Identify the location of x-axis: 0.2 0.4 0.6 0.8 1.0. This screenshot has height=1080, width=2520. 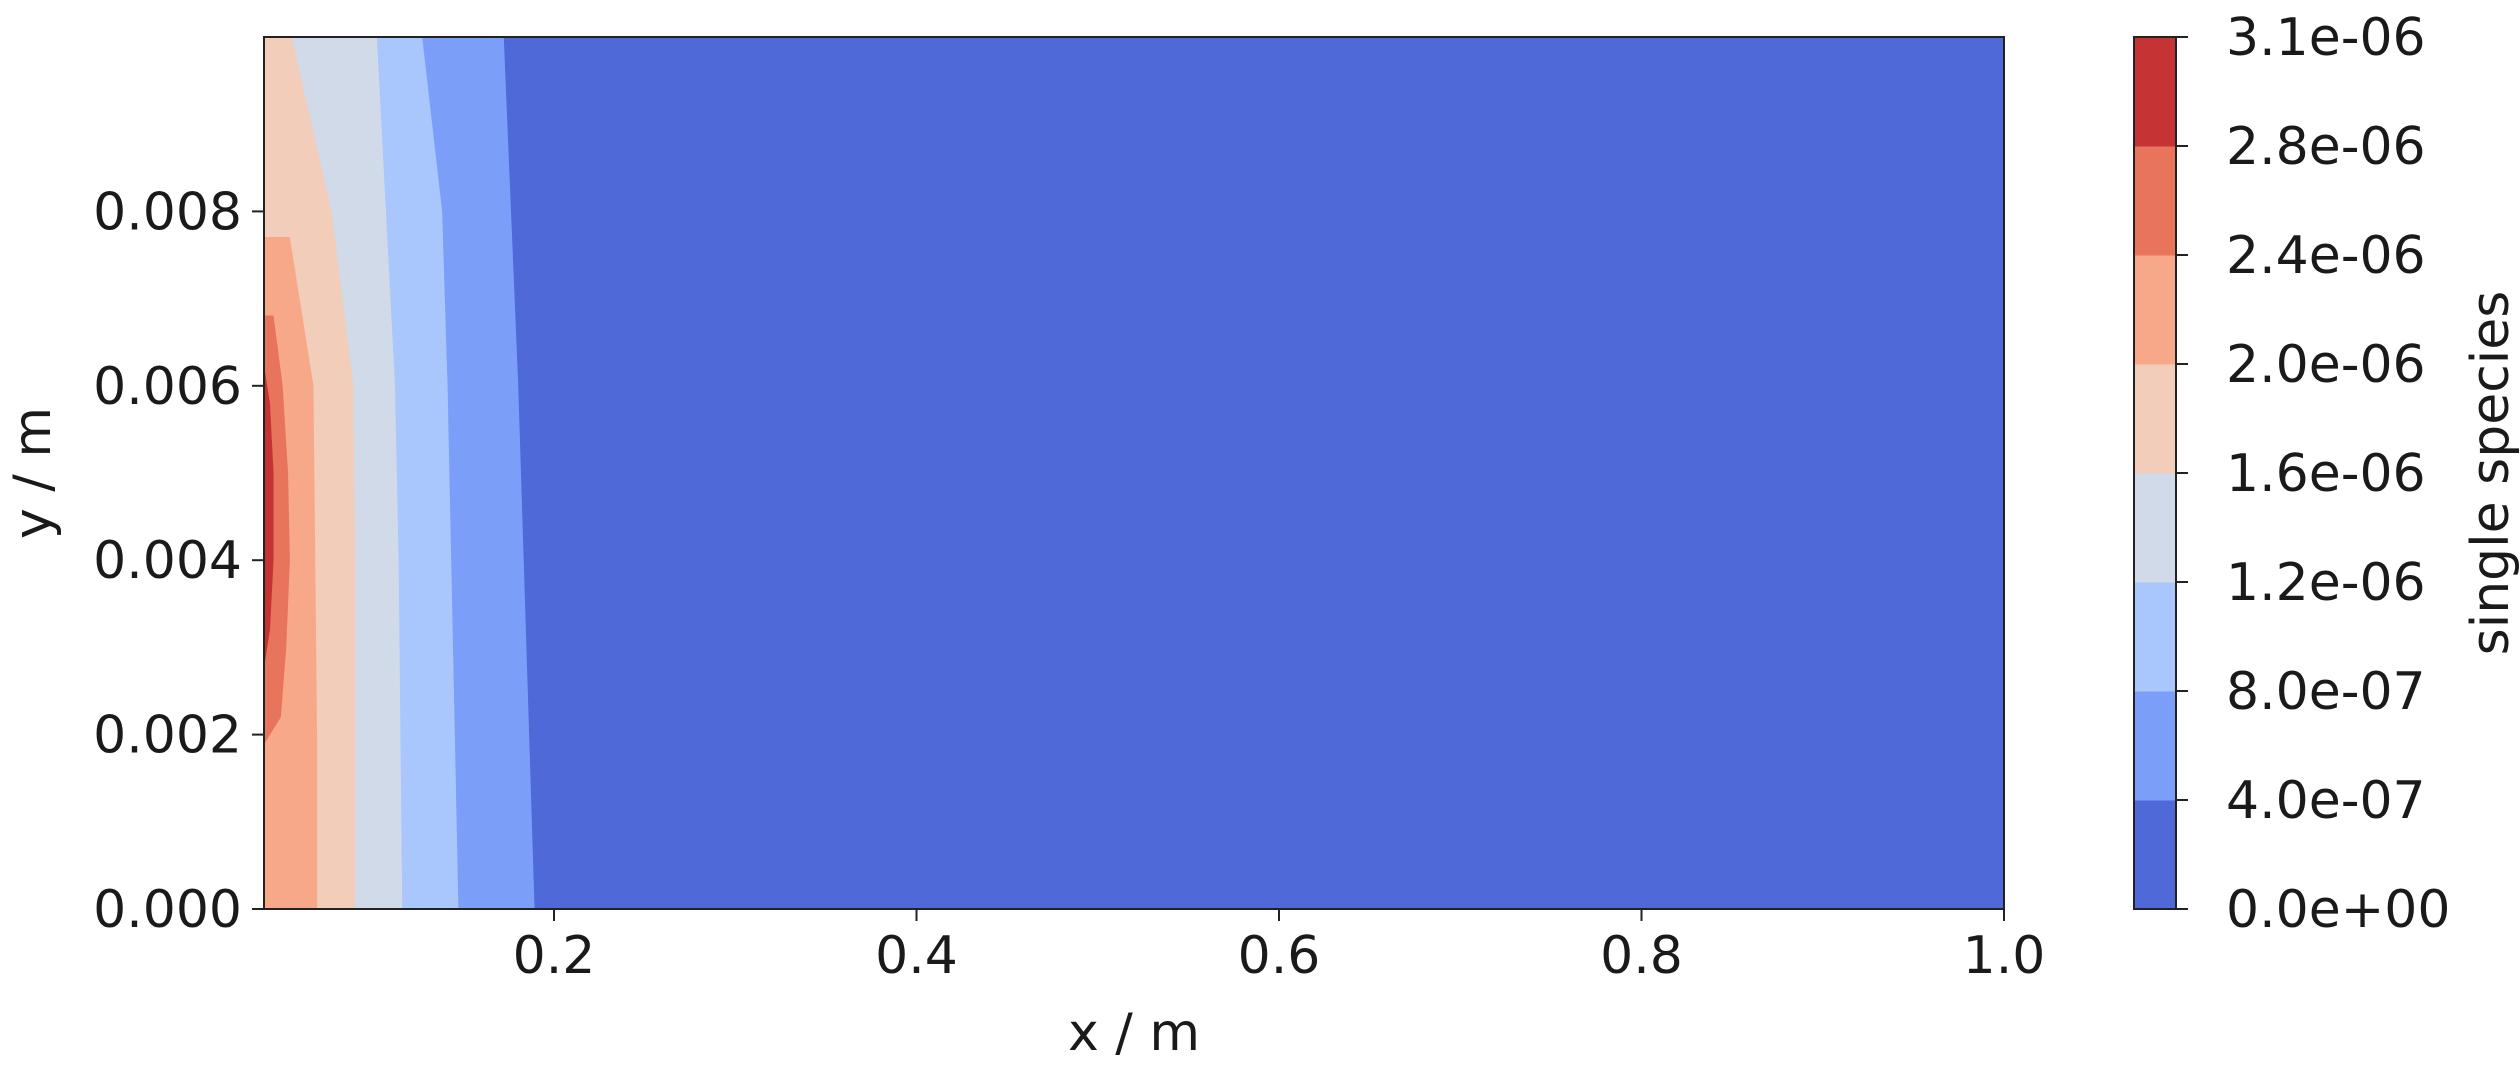
(1279, 947).